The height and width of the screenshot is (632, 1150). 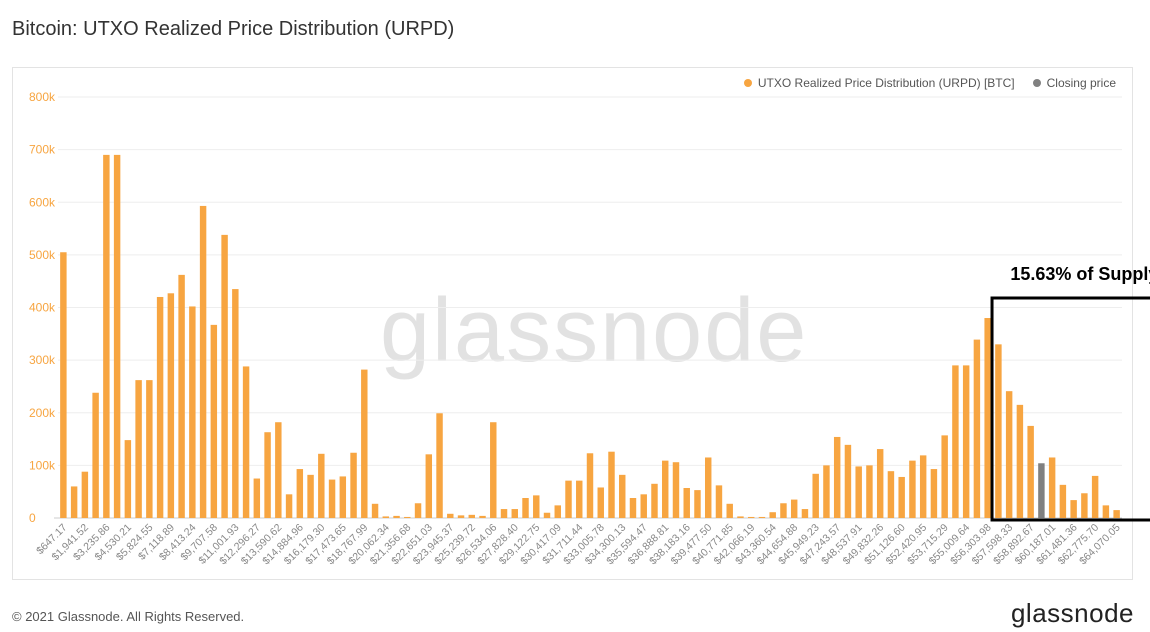 I want to click on y-tick-label: 700k, so click(x=42, y=150).